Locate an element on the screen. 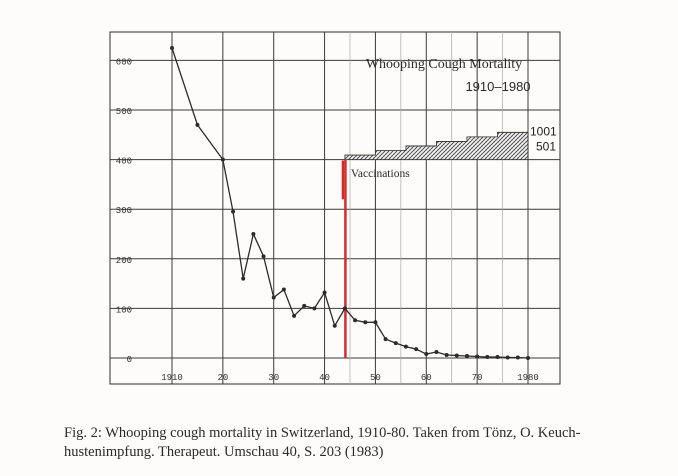 This screenshot has height=476, width=678. y-tick-label: 0 is located at coordinates (129, 360).